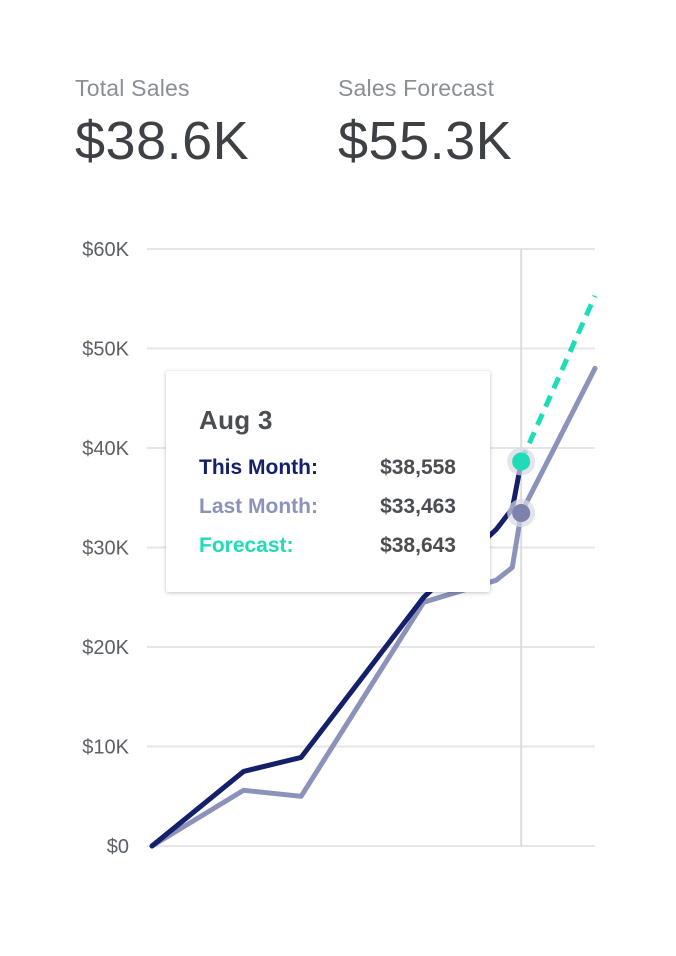 The image size is (676, 956). What do you see at coordinates (521, 513) in the screenshot?
I see `last-month-point` at bounding box center [521, 513].